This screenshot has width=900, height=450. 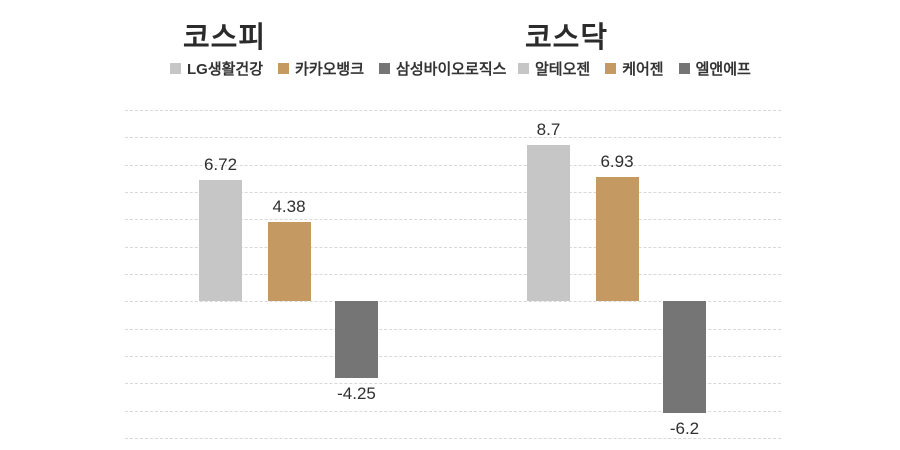 What do you see at coordinates (289, 207) in the screenshot?
I see `bar-value-label: 4.38` at bounding box center [289, 207].